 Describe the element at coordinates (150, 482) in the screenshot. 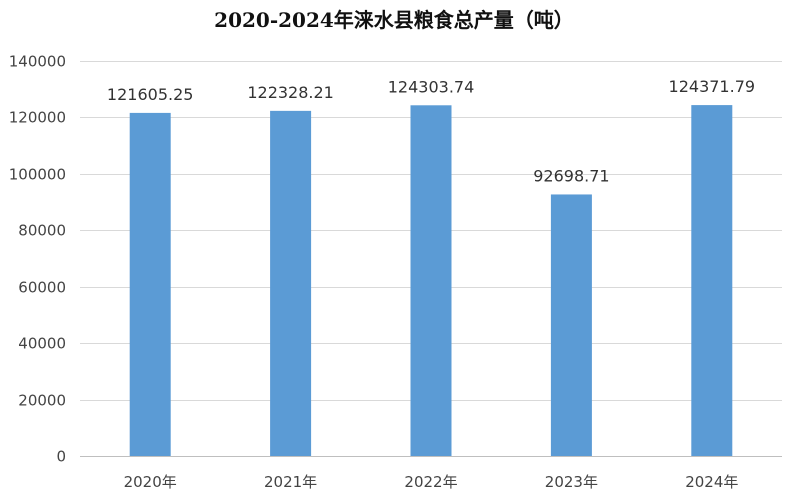

I see `x-category-label: 2020年` at that location.